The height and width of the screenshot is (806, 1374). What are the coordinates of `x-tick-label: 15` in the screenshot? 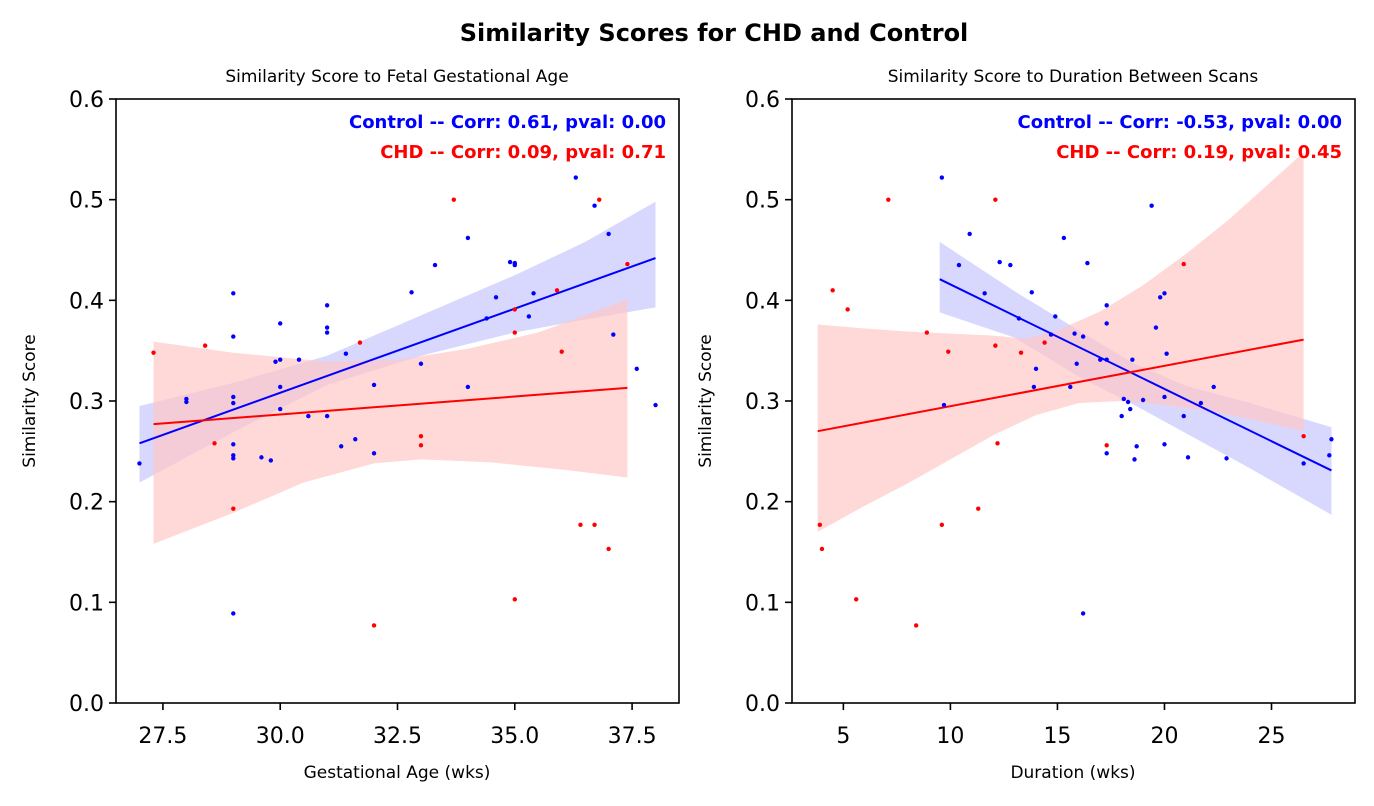 It's located at (1057, 736).